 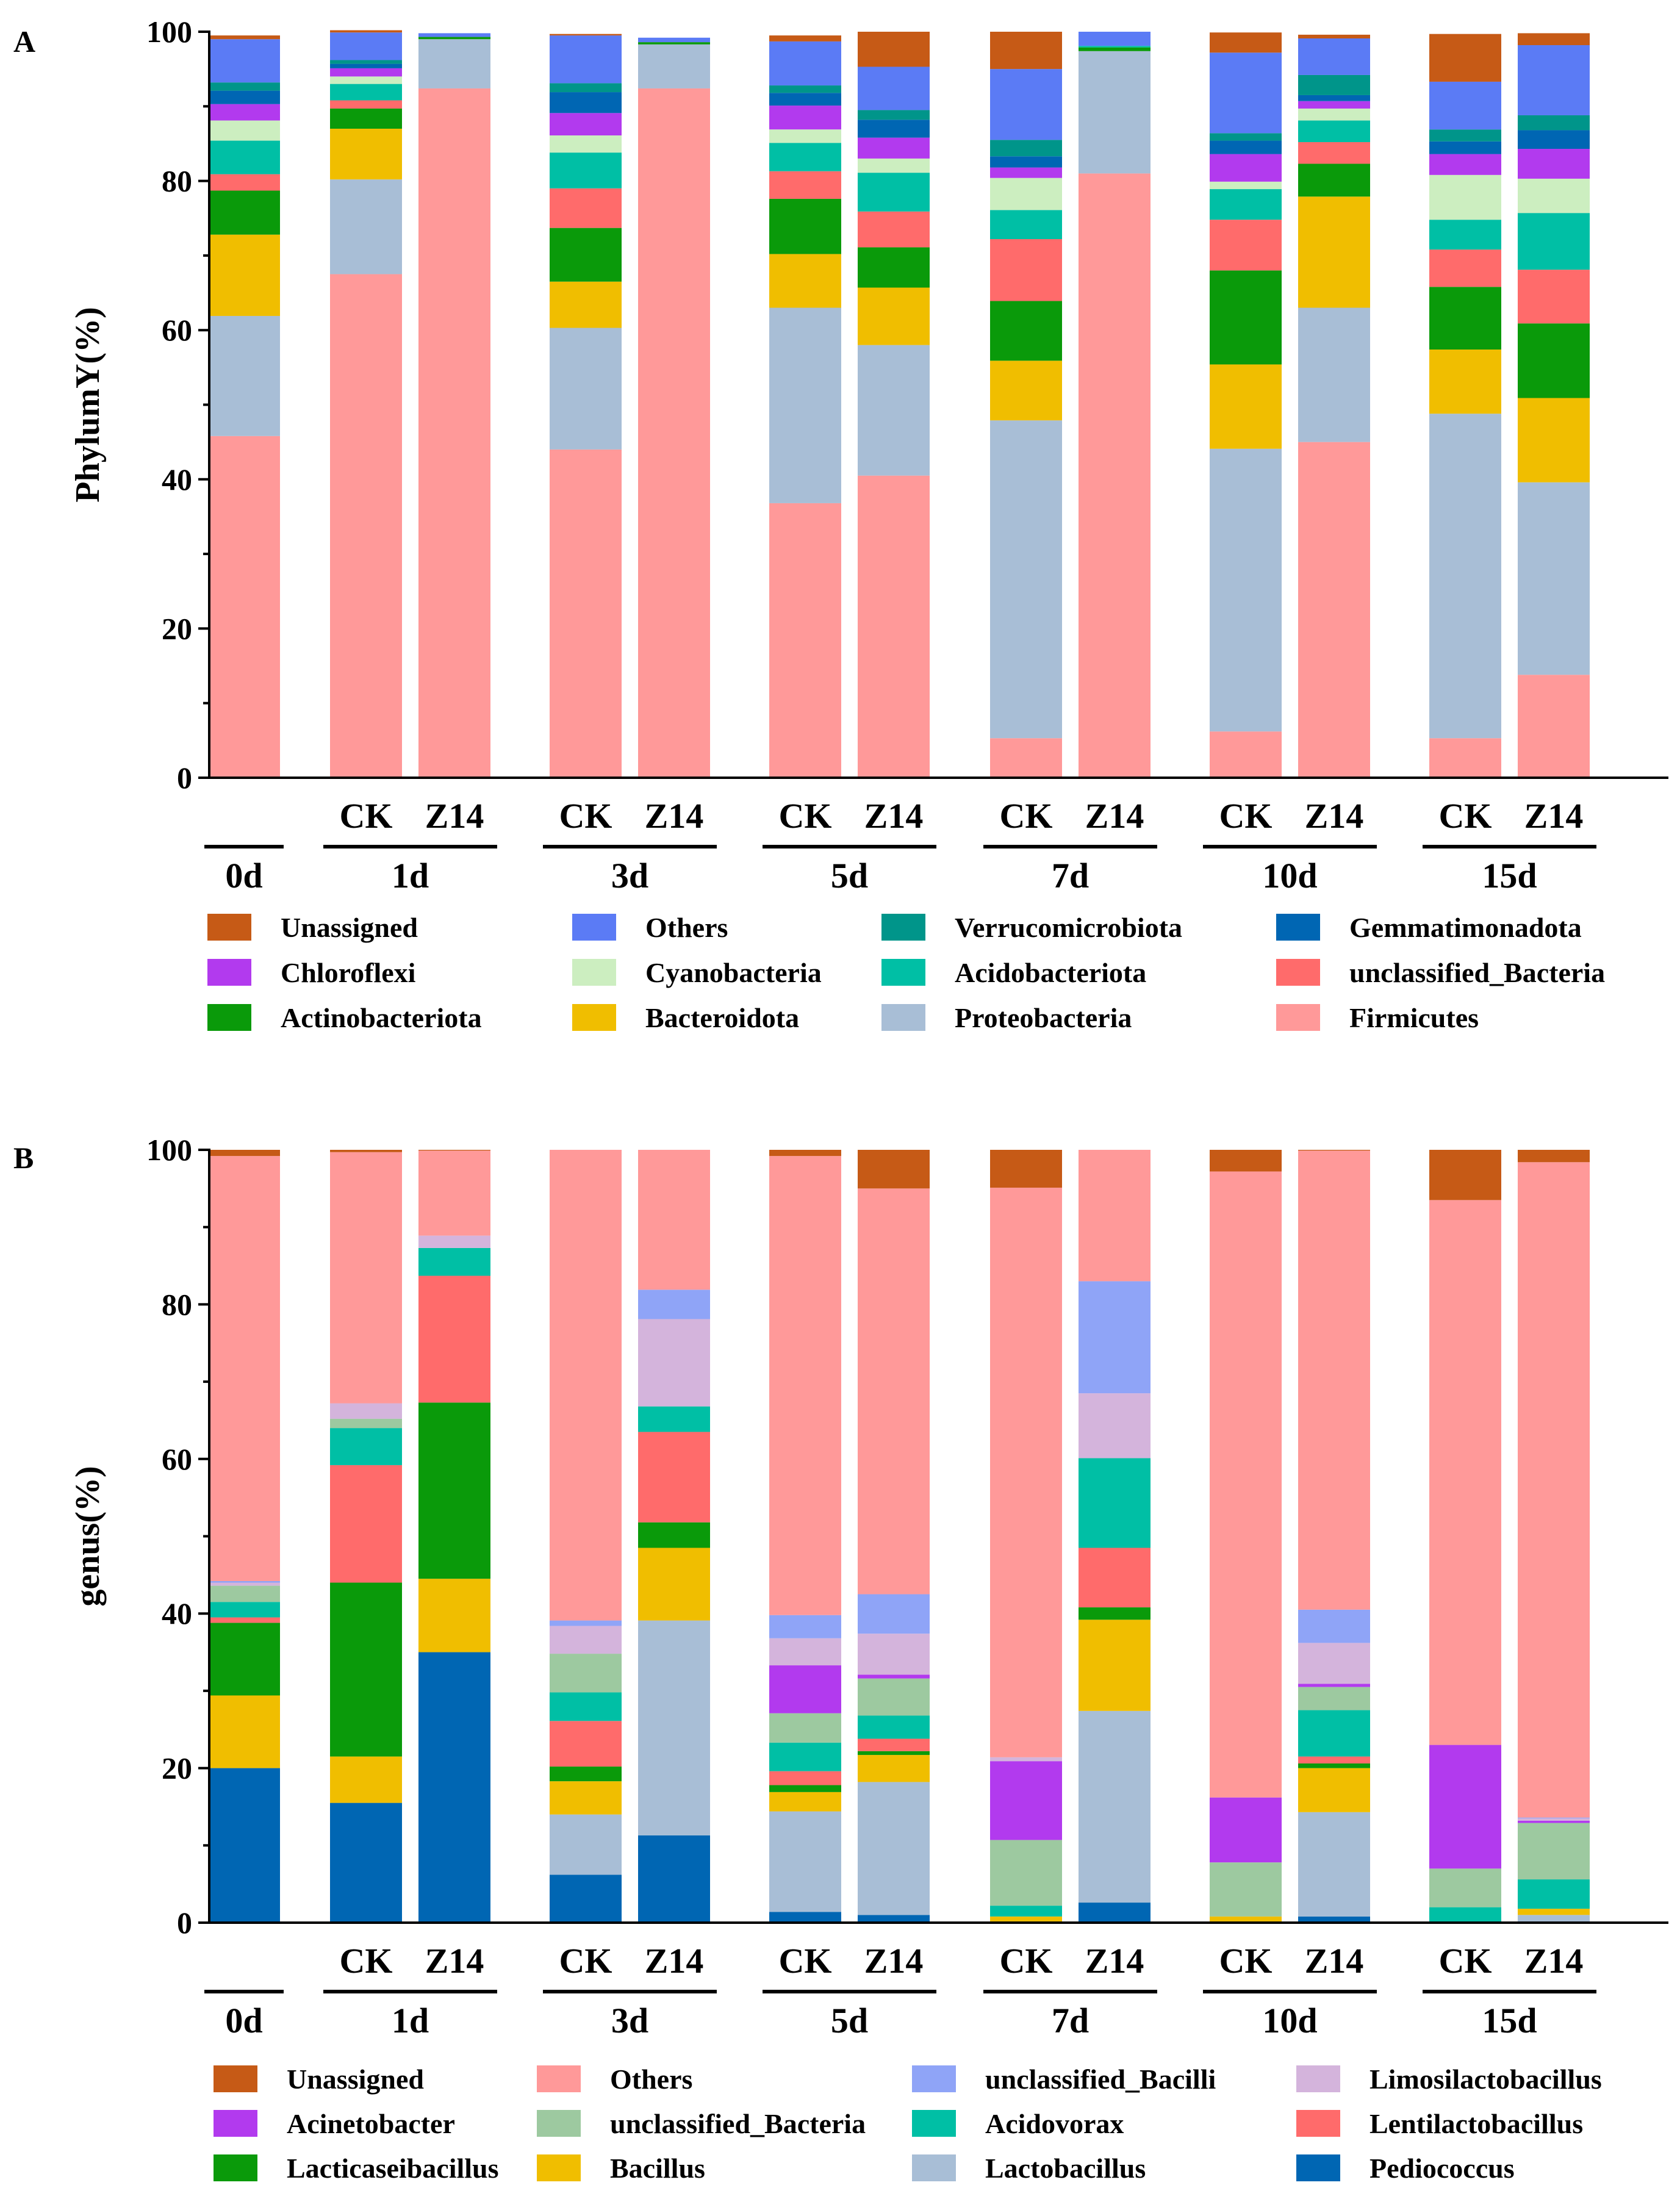 I want to click on a-bar-10d-ck-chloroflexi, so click(x=1246, y=168).